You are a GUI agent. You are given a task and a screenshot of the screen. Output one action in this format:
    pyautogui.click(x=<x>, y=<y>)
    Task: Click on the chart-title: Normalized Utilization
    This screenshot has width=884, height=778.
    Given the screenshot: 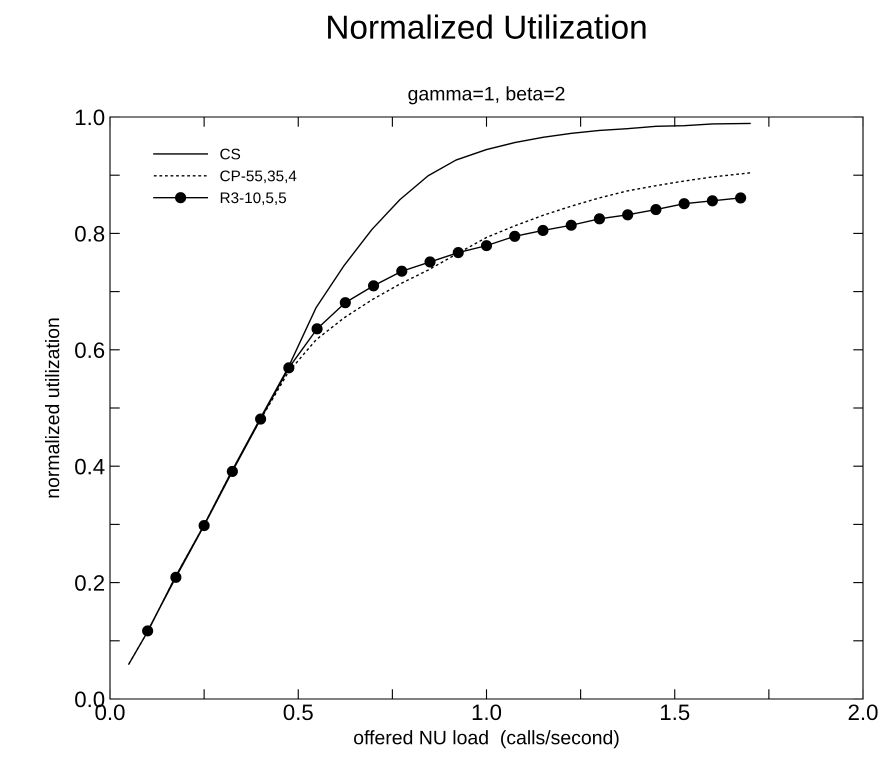 What is the action you would take?
    pyautogui.click(x=487, y=26)
    